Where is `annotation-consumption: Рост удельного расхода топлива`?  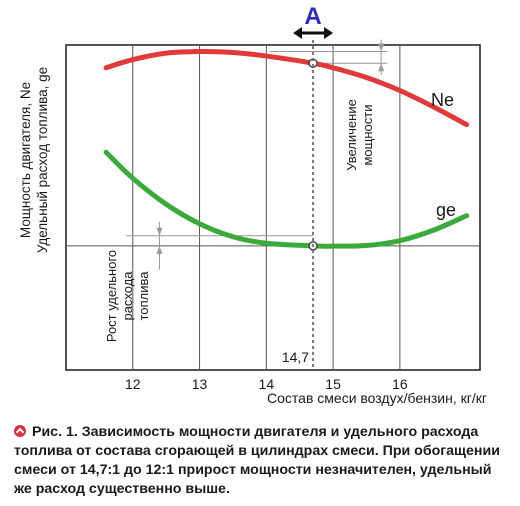 annotation-consumption: Рост удельного расхода топлива is located at coordinates (127, 296).